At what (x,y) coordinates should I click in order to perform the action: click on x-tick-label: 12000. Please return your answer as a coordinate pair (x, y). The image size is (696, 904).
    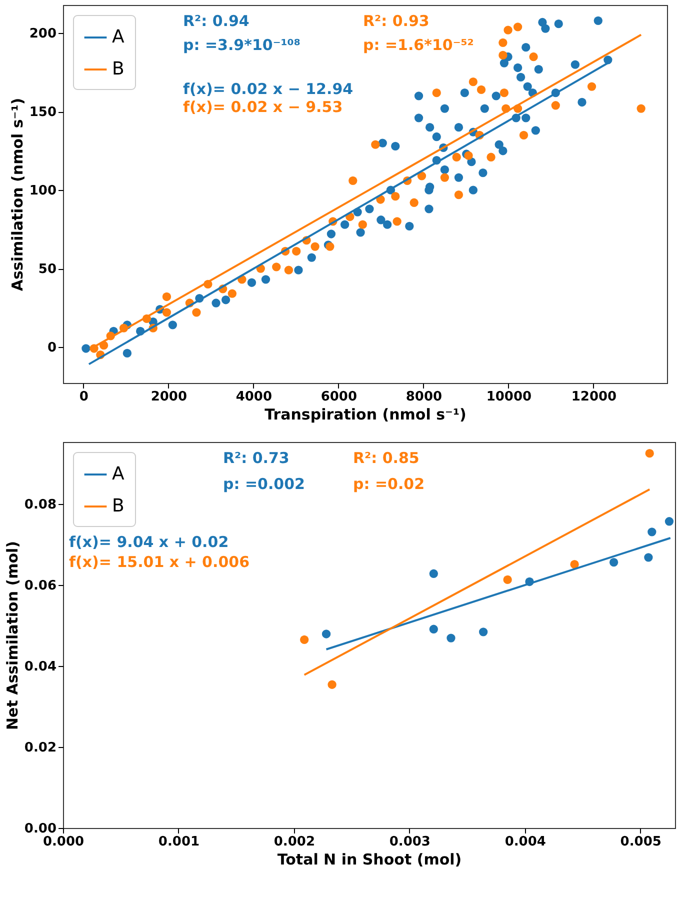
    Looking at the image, I should click on (594, 397).